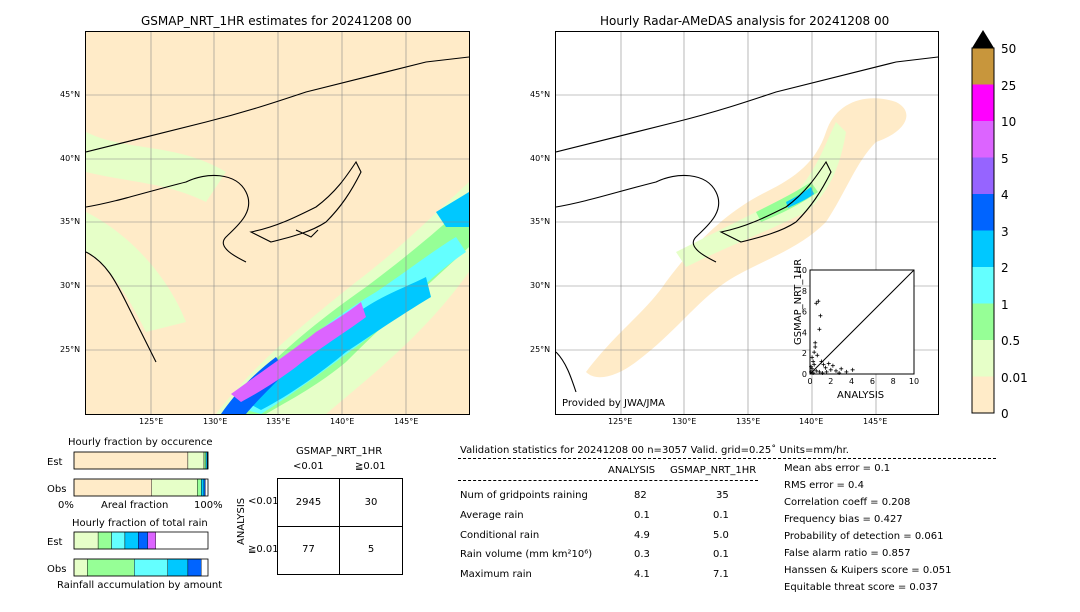  What do you see at coordinates (804, 291) in the screenshot?
I see `scatter-ytick: 8` at bounding box center [804, 291].